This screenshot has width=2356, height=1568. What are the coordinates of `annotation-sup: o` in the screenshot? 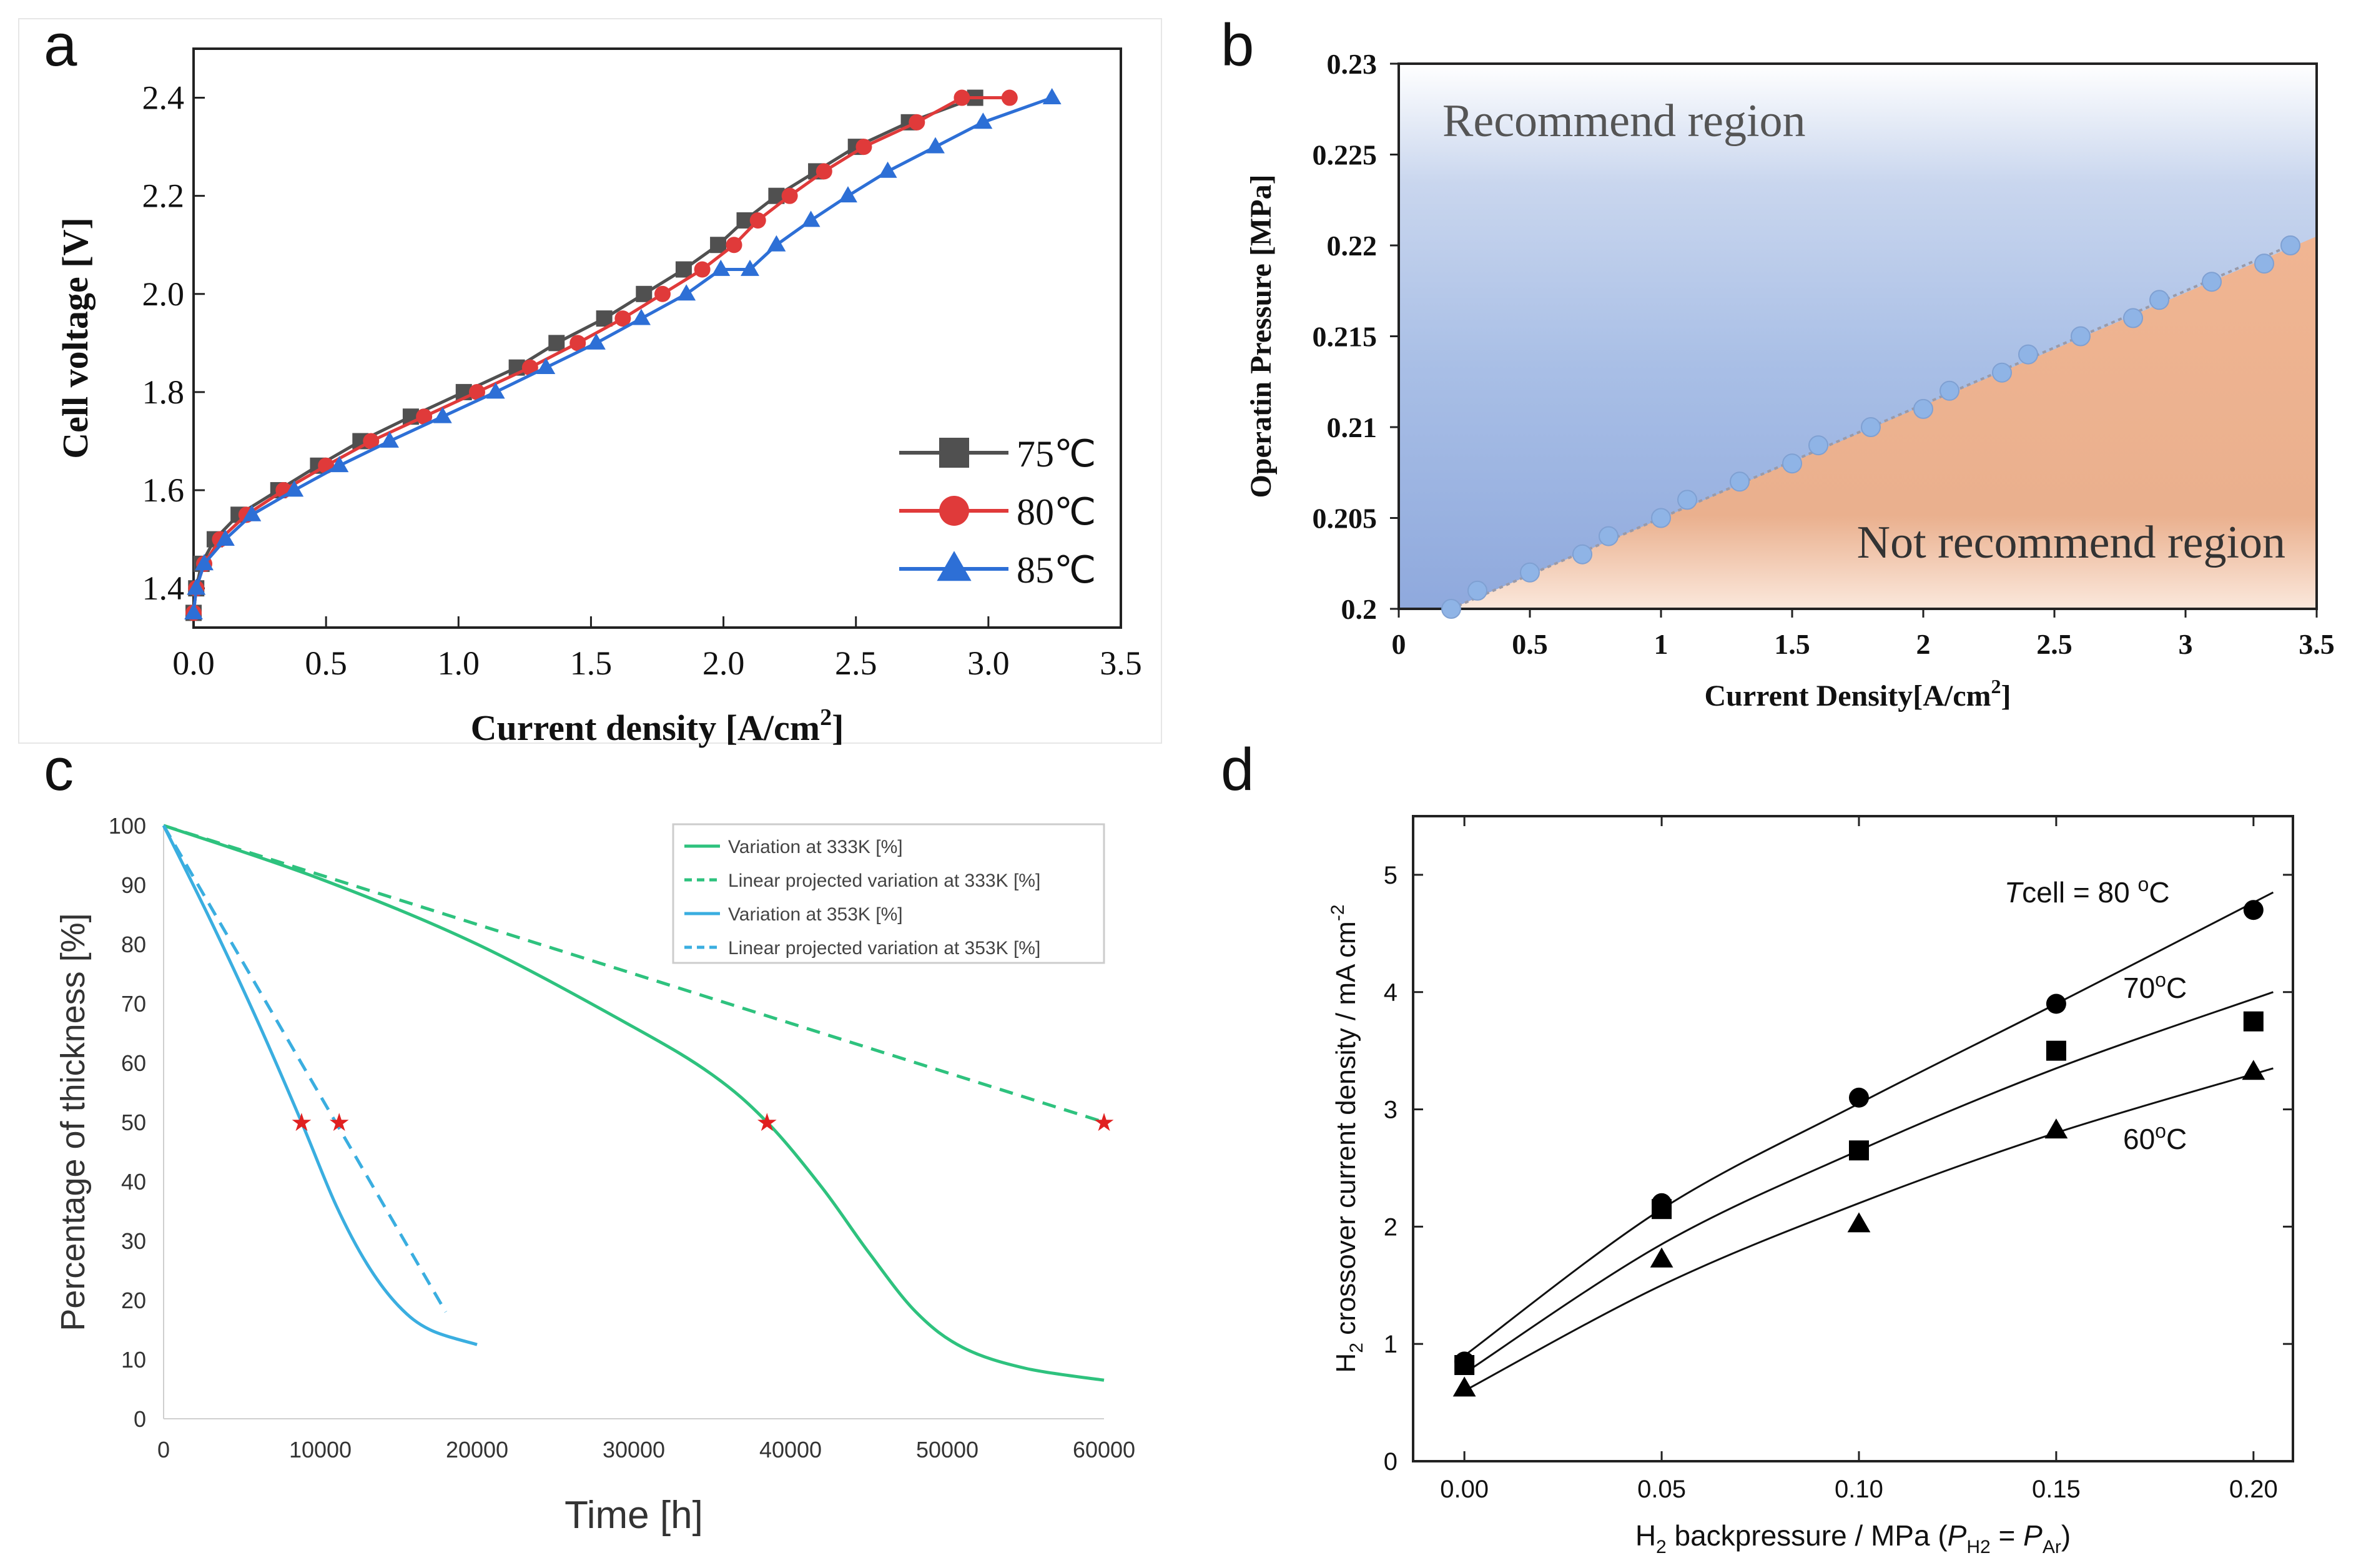 It's located at (2144, 884).